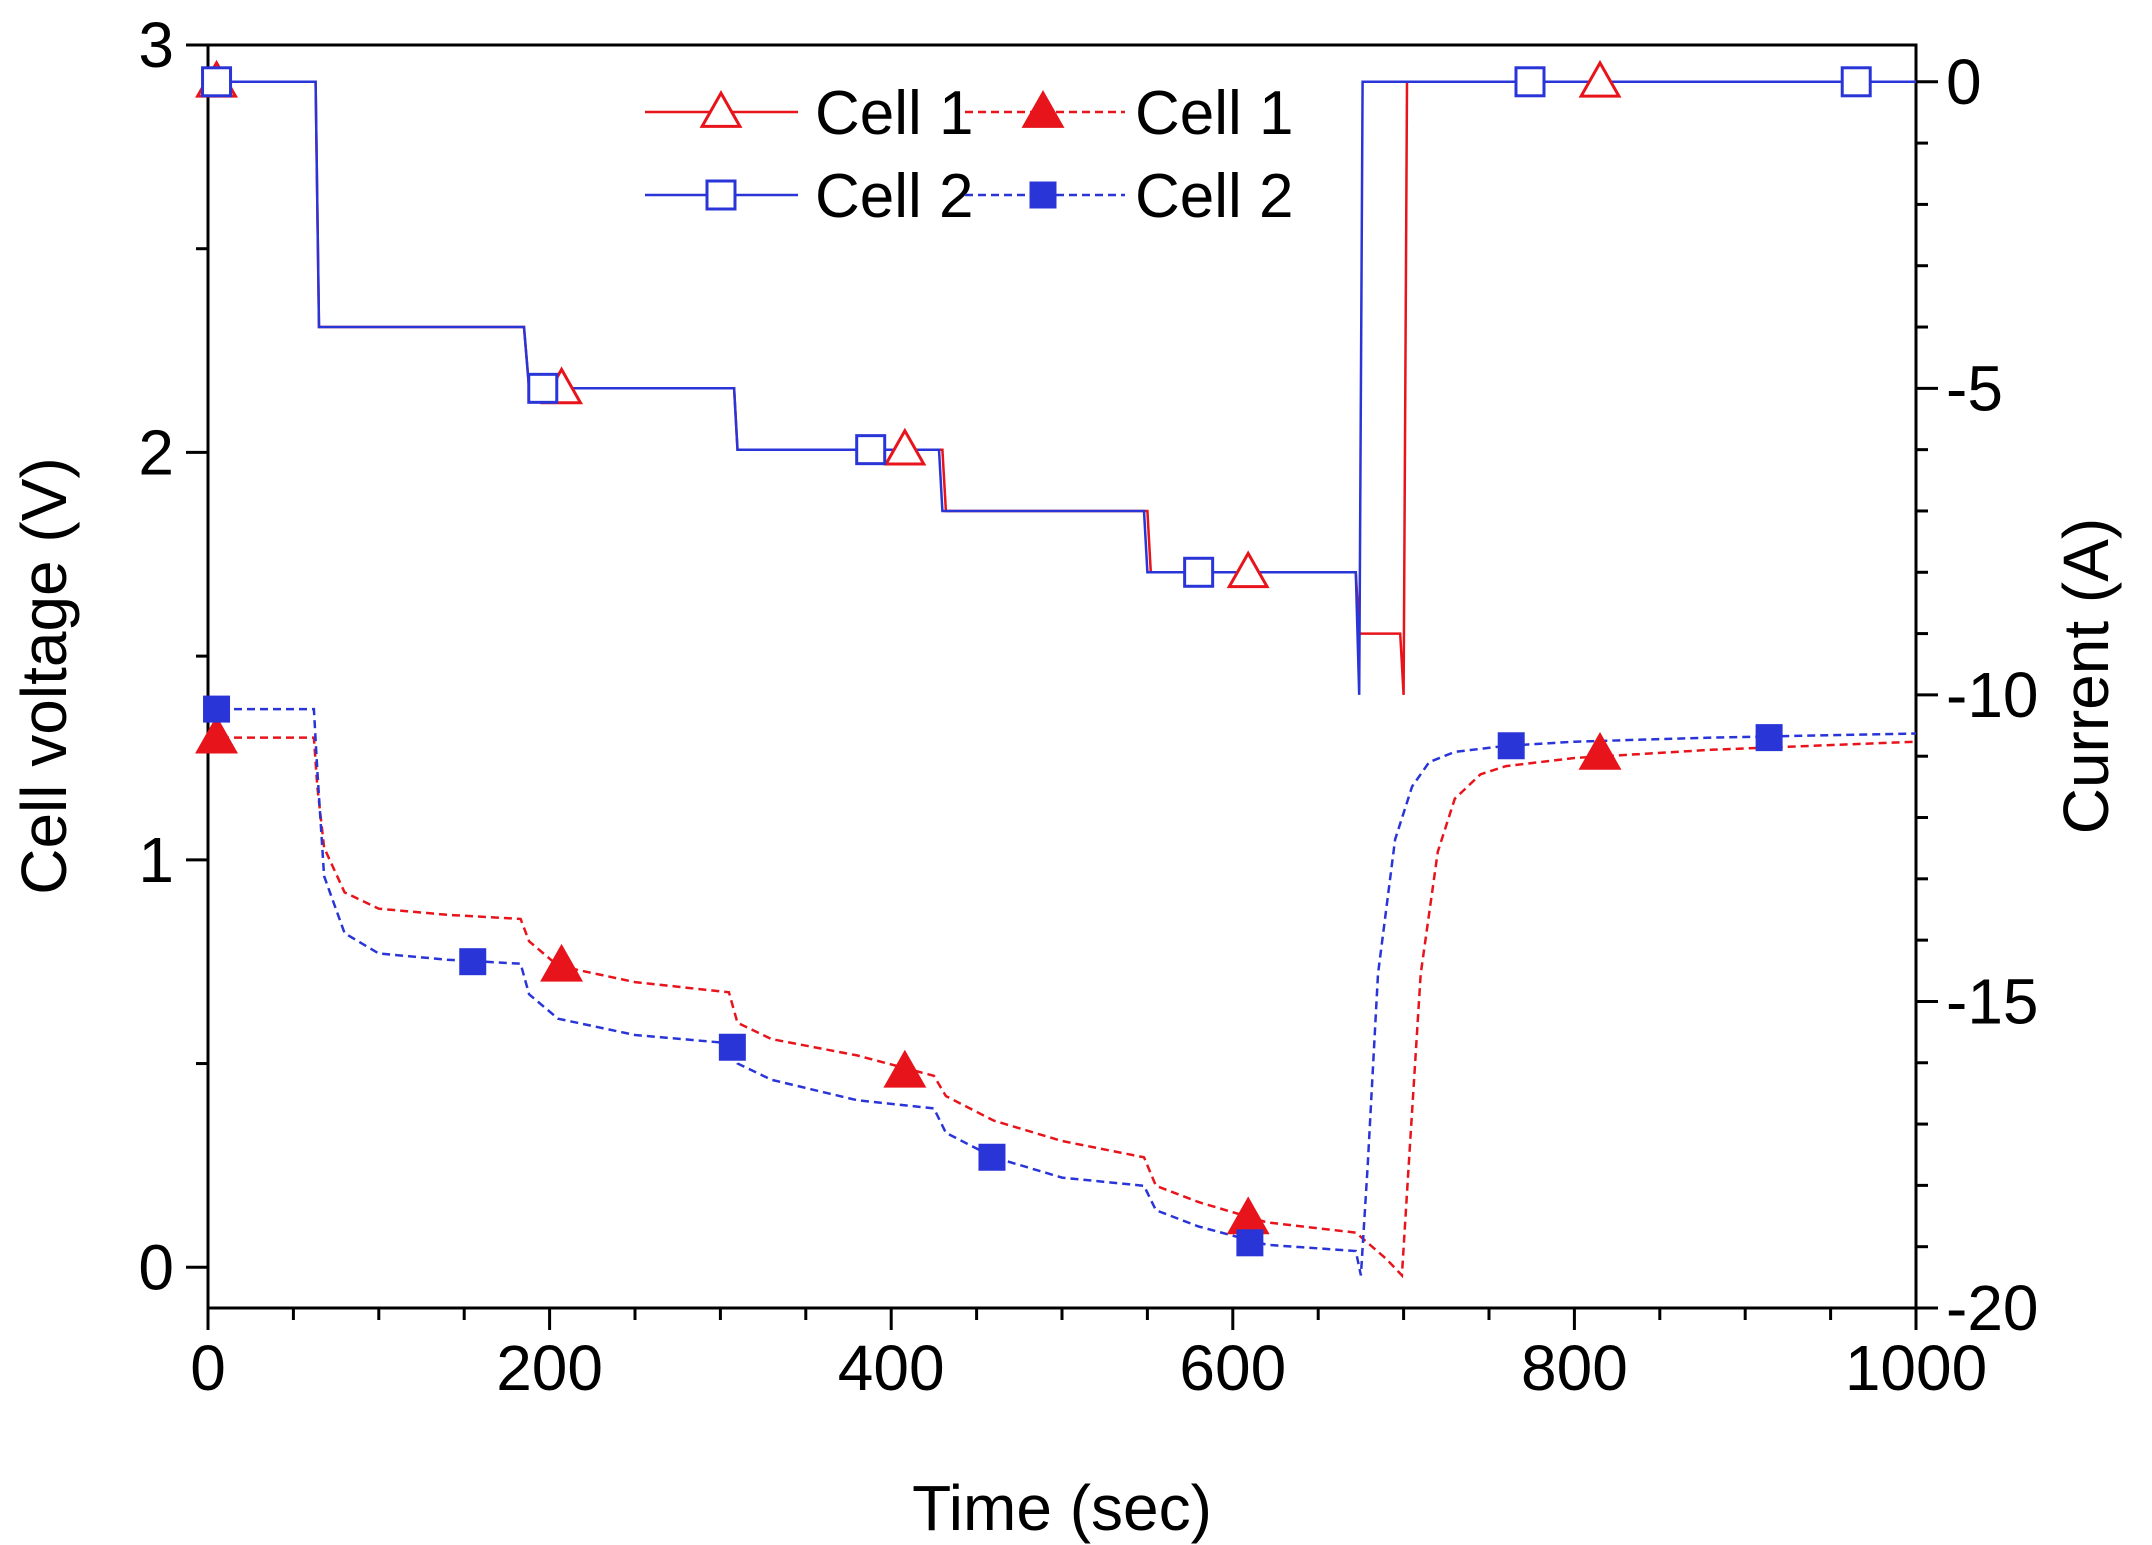 This screenshot has height=1545, width=2152. I want to click on x-tick-label: 600, so click(1232, 1368).